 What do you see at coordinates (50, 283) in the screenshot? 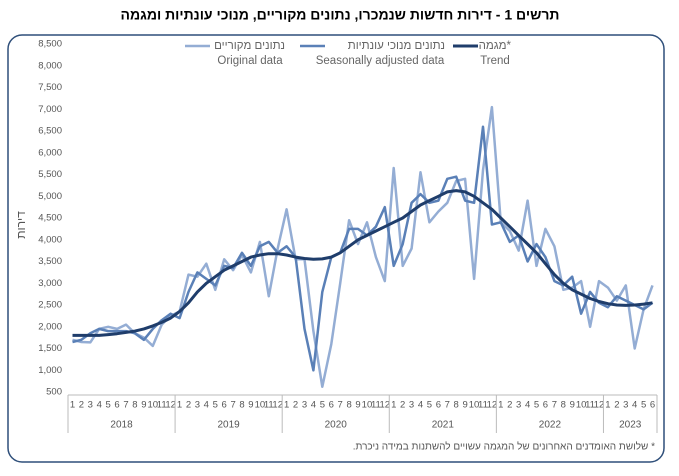
I see `y-tick-label: 3,000` at bounding box center [50, 283].